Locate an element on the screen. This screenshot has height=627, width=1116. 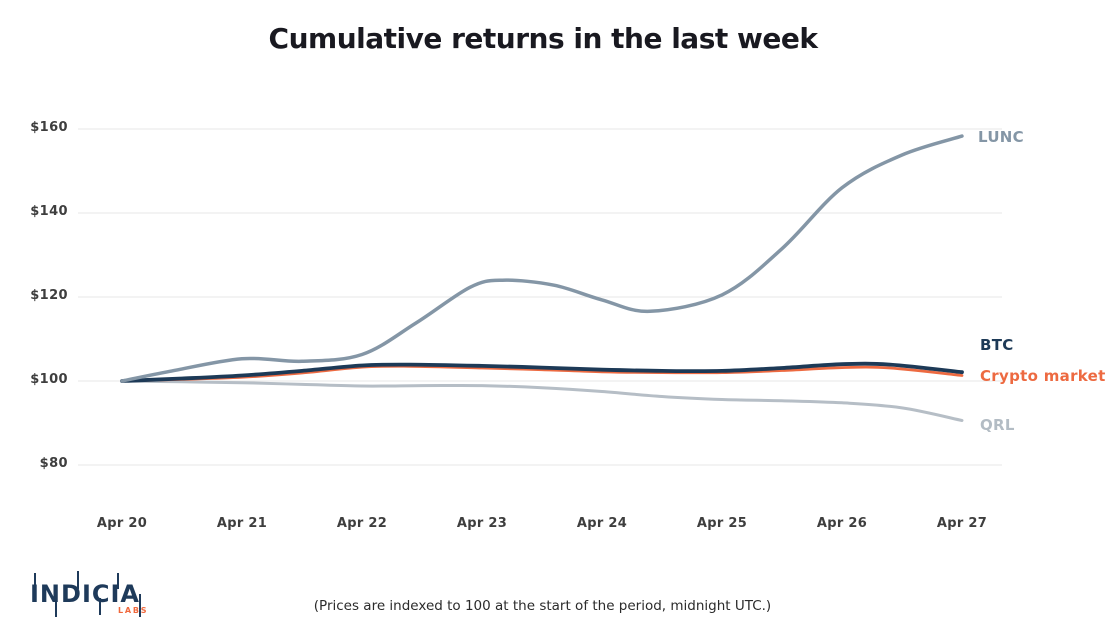
y-tick-label: $120 is located at coordinates (49, 295).